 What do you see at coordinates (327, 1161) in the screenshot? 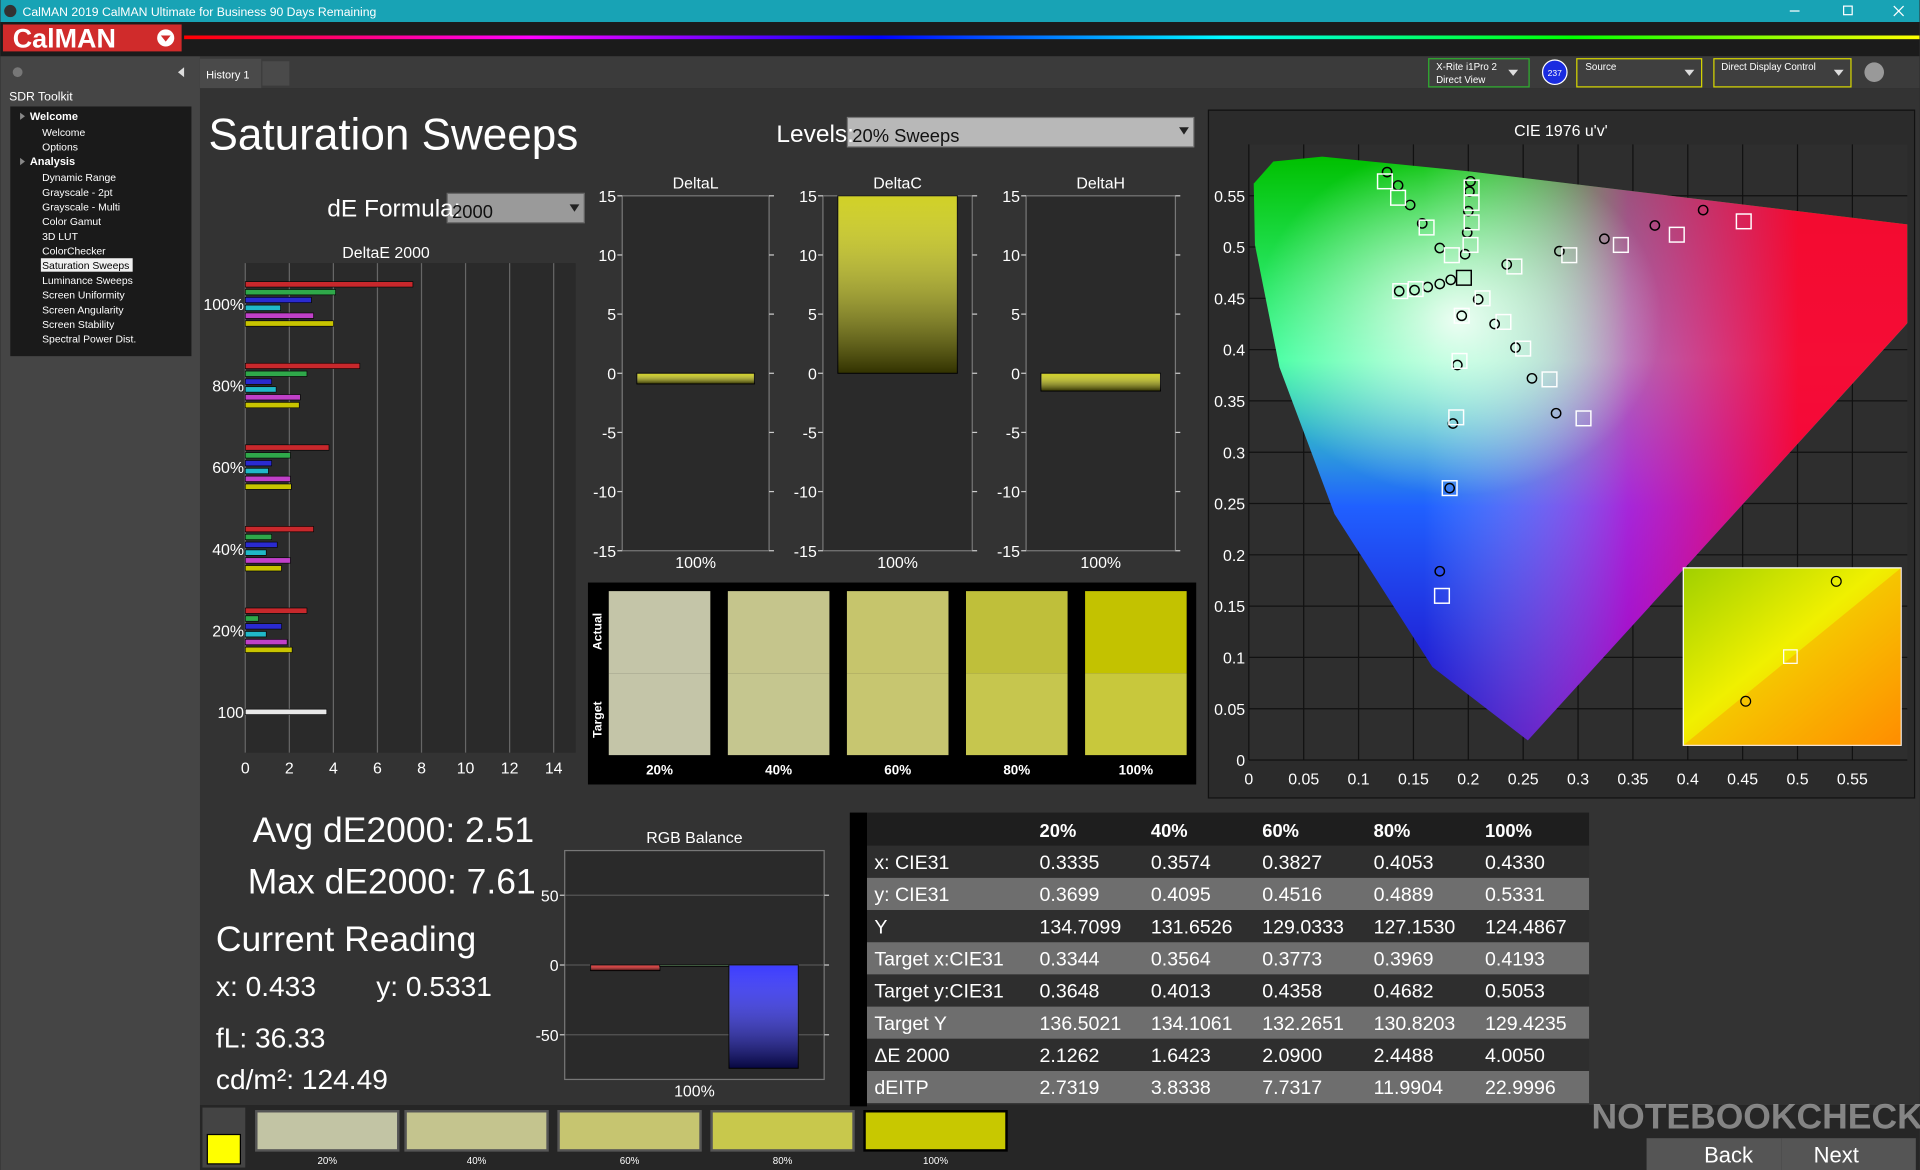
I see `level-label: 20%` at bounding box center [327, 1161].